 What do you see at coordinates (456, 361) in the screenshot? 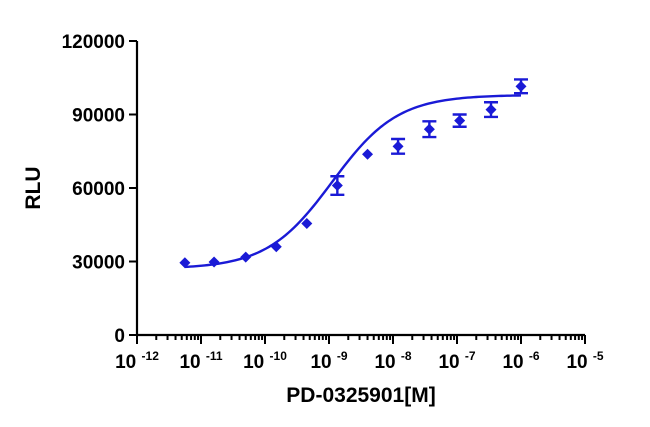
I see `x-tick-label: 10 -7` at bounding box center [456, 361].